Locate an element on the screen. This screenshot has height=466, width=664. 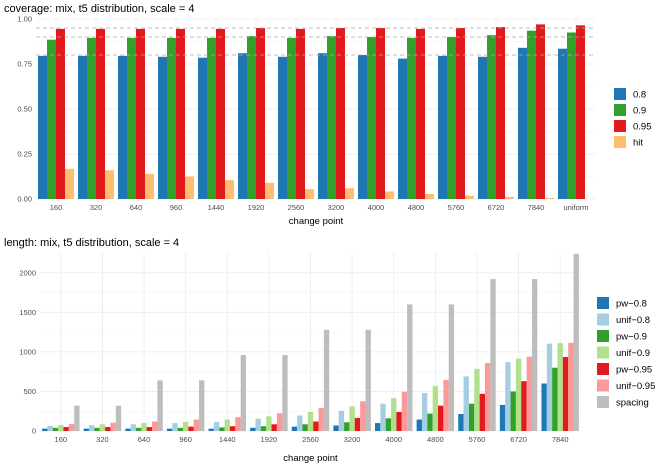
bar-0.9-7840 is located at coordinates (531, 115).